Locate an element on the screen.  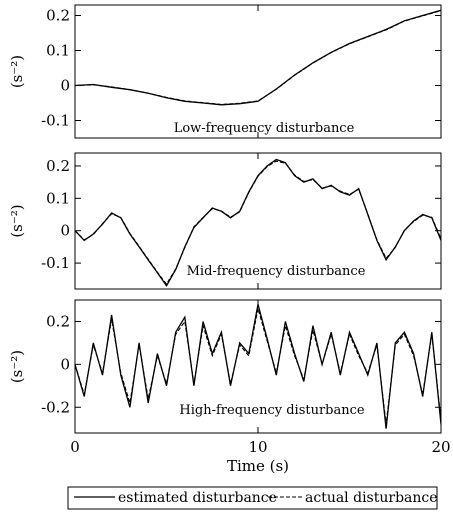
x-tick-label: 10 is located at coordinates (257, 447).